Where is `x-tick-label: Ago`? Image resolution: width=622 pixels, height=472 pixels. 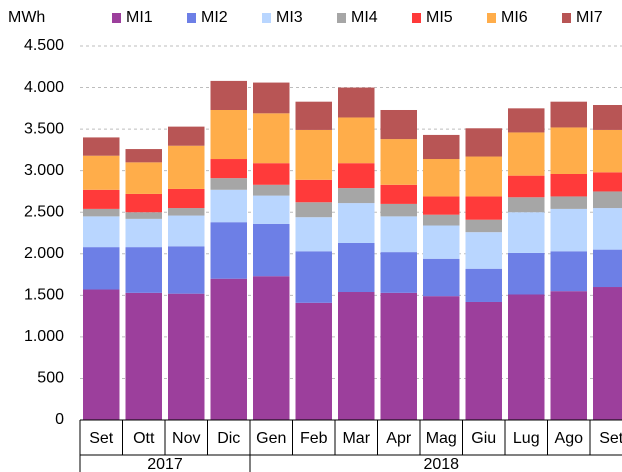
x-tick-label: Ago is located at coordinates (569, 438).